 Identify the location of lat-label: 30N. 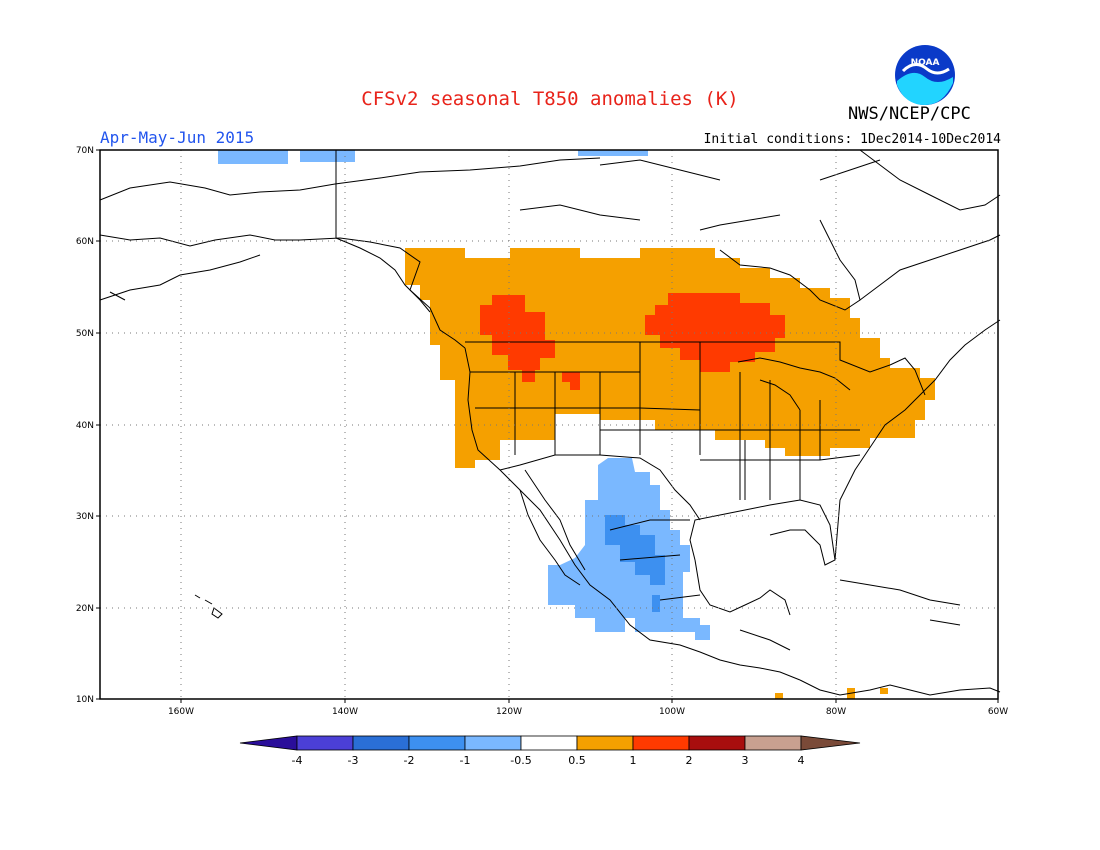
(85, 517).